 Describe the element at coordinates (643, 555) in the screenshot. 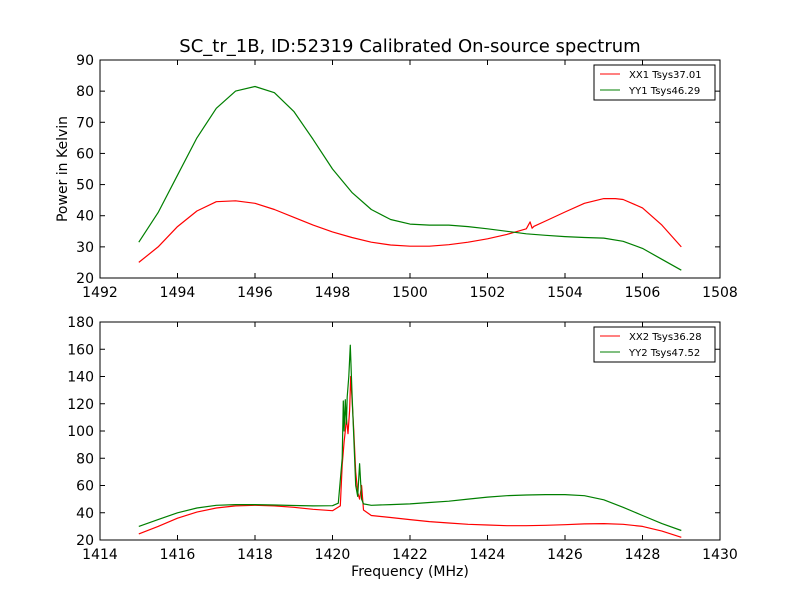

I see `bottom-x-tick-label: 1428` at that location.